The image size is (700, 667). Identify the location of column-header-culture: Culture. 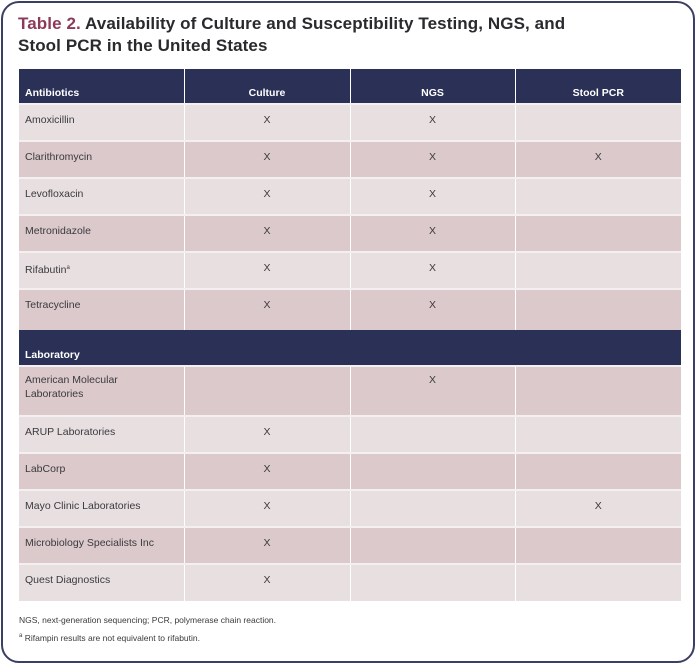
(266, 86).